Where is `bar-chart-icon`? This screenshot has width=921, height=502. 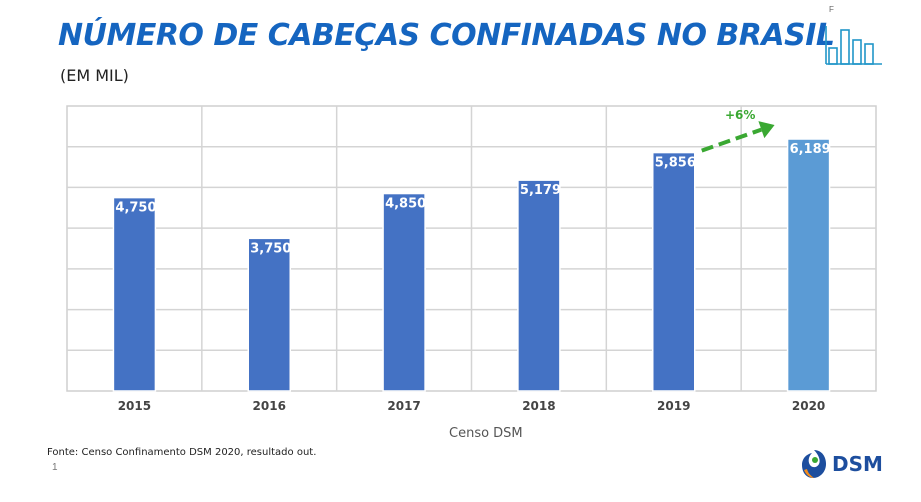
bar-chart-icon is located at coordinates (853, 45).